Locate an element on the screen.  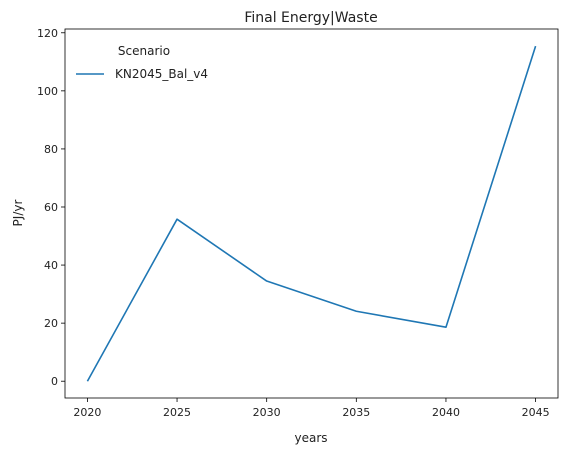
legend: Scenario KN2045_Bal_v4 is located at coordinates (142, 62).